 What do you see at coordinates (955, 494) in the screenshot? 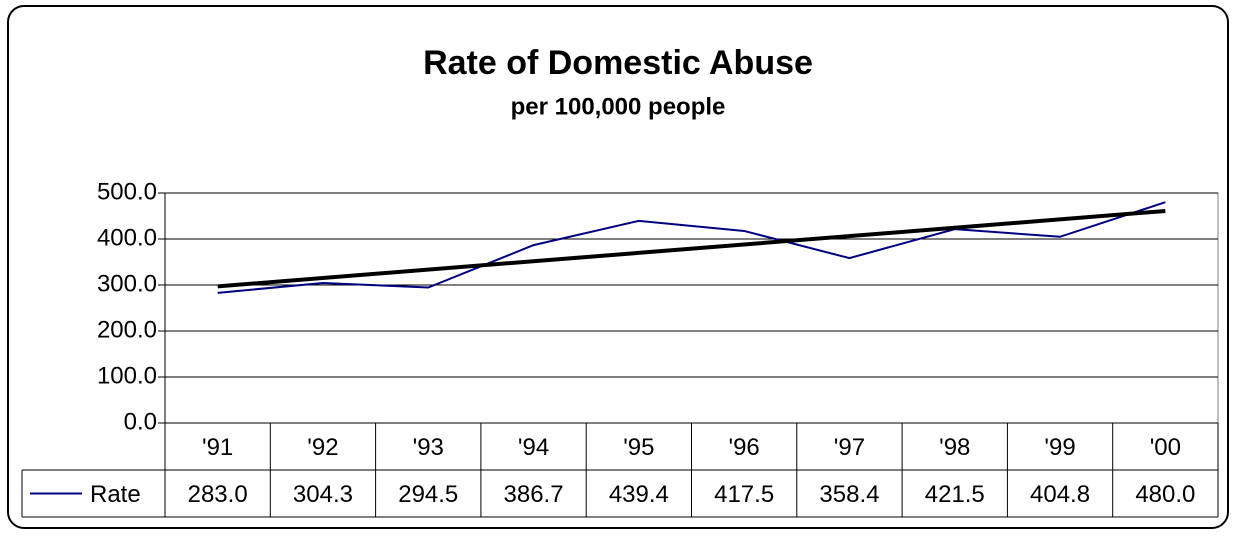
I see `data-label: 421.5` at bounding box center [955, 494].